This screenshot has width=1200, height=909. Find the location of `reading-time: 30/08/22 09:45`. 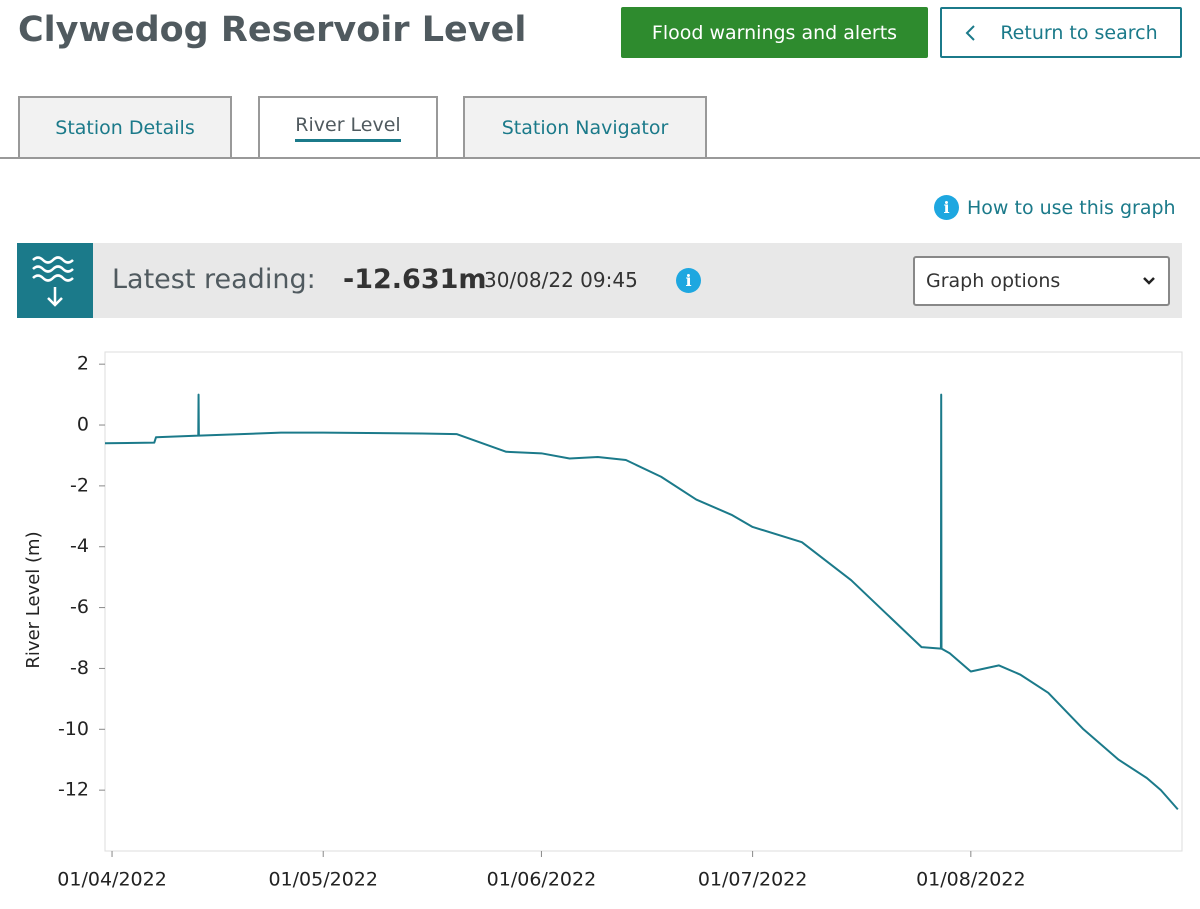

reading-time: 30/08/22 09:45 is located at coordinates (561, 280).